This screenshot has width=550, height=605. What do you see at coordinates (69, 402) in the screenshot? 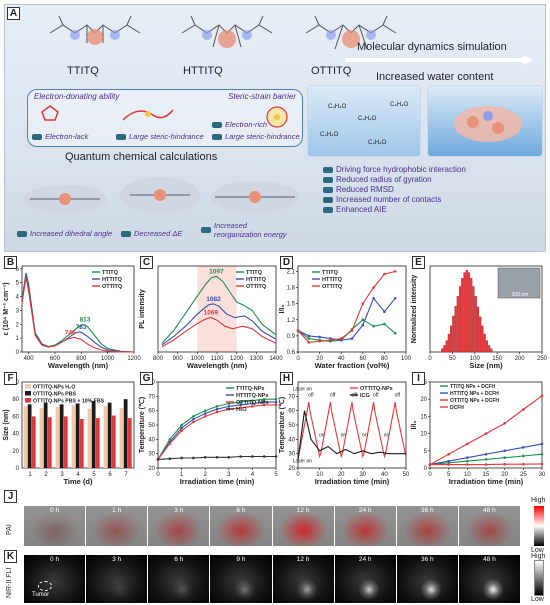
I see `legend-entry-F: OTTITQ-NPs PBS + 10% FBS` at bounding box center [69, 402].